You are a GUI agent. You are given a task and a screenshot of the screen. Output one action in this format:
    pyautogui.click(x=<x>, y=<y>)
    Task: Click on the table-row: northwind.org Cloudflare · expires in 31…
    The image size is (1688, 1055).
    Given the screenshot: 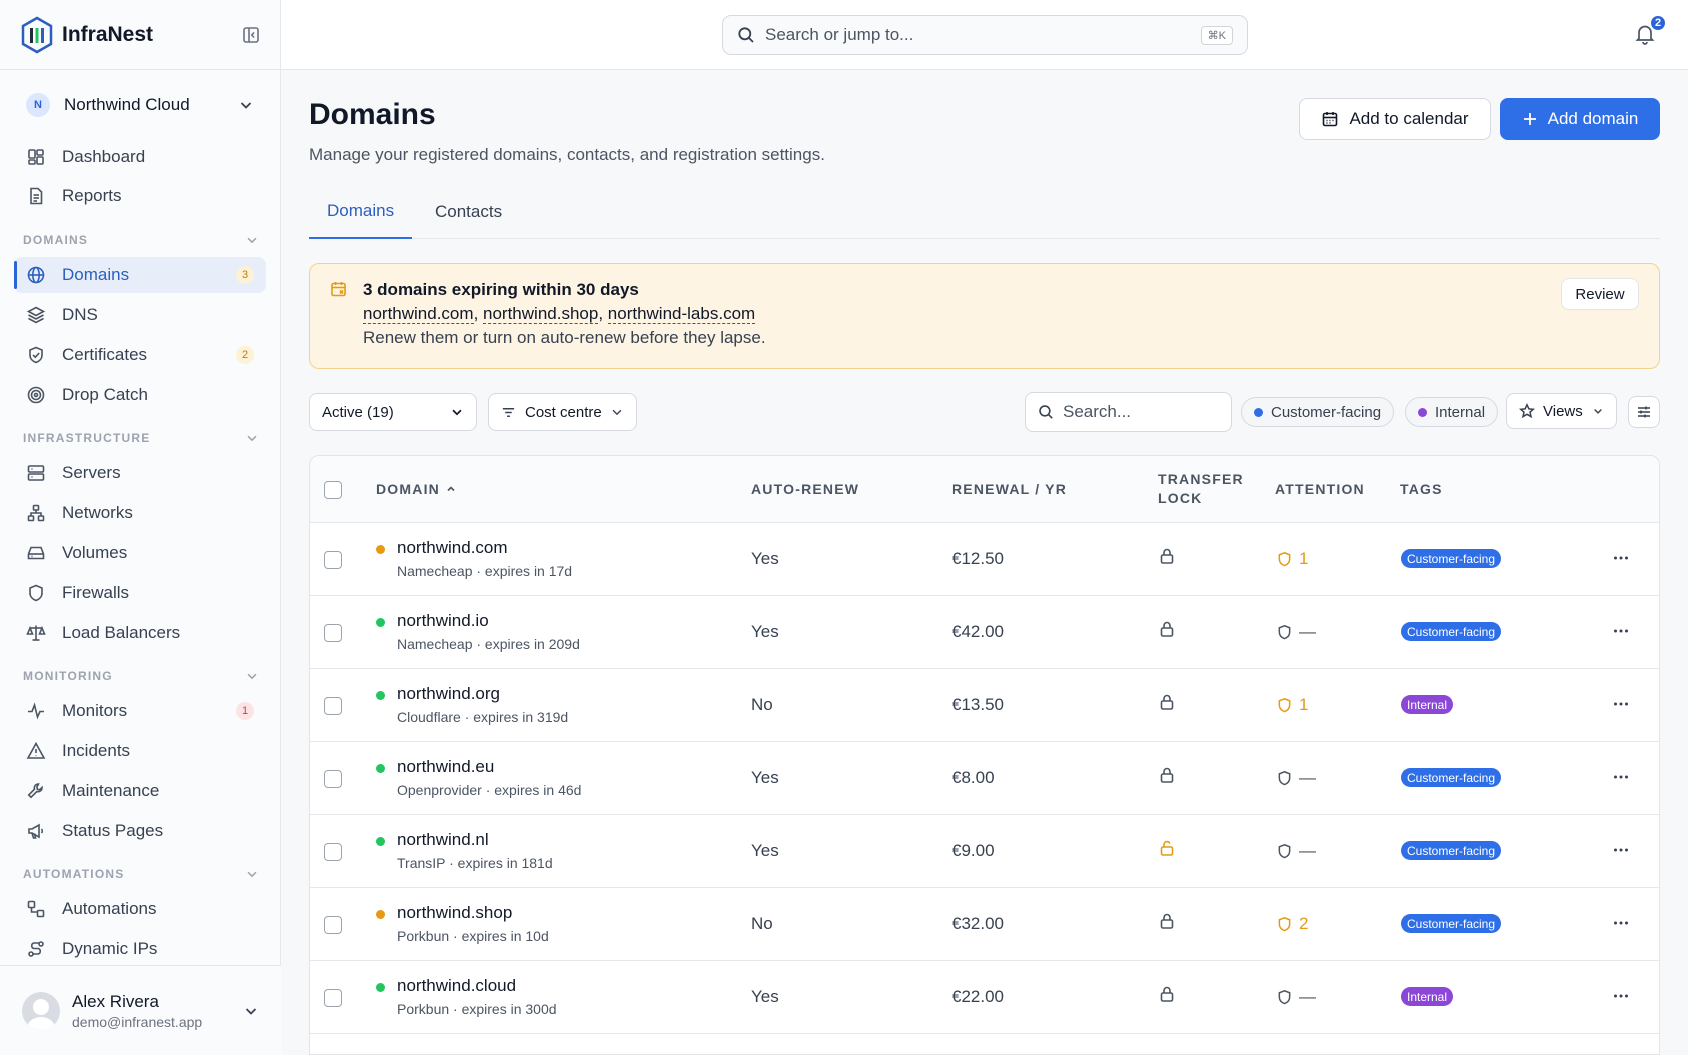 What is the action you would take?
    pyautogui.click(x=984, y=705)
    